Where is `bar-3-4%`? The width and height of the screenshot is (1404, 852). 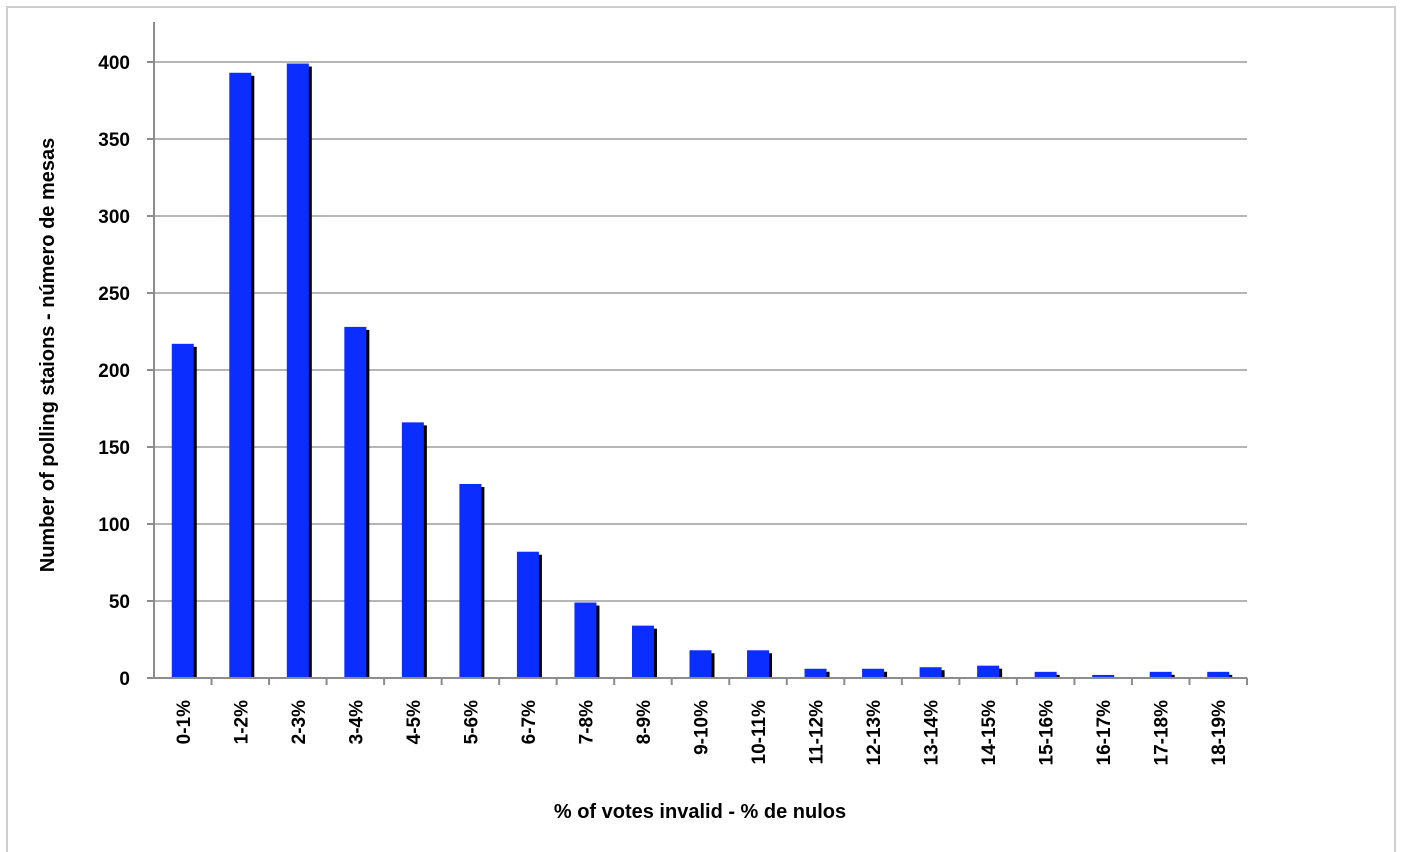 bar-3-4% is located at coordinates (355, 502).